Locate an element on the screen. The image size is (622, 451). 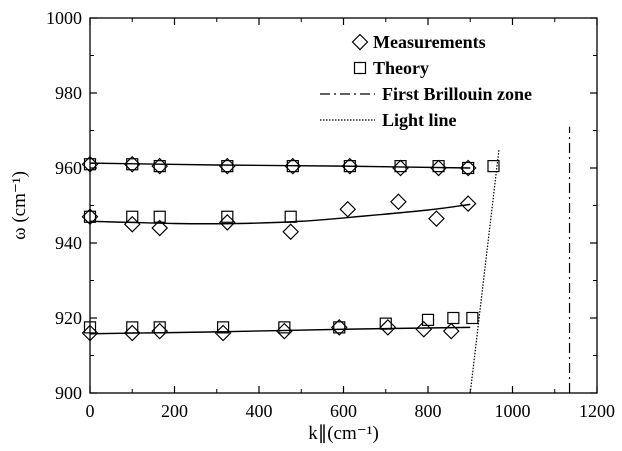
x-axis-label: k∥(cm⁻¹) is located at coordinates (343, 433).